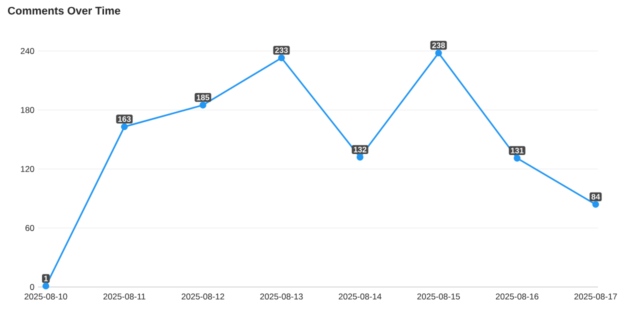 The height and width of the screenshot is (327, 640). I want to click on x-tick-label: 2025-08-12, so click(203, 297).